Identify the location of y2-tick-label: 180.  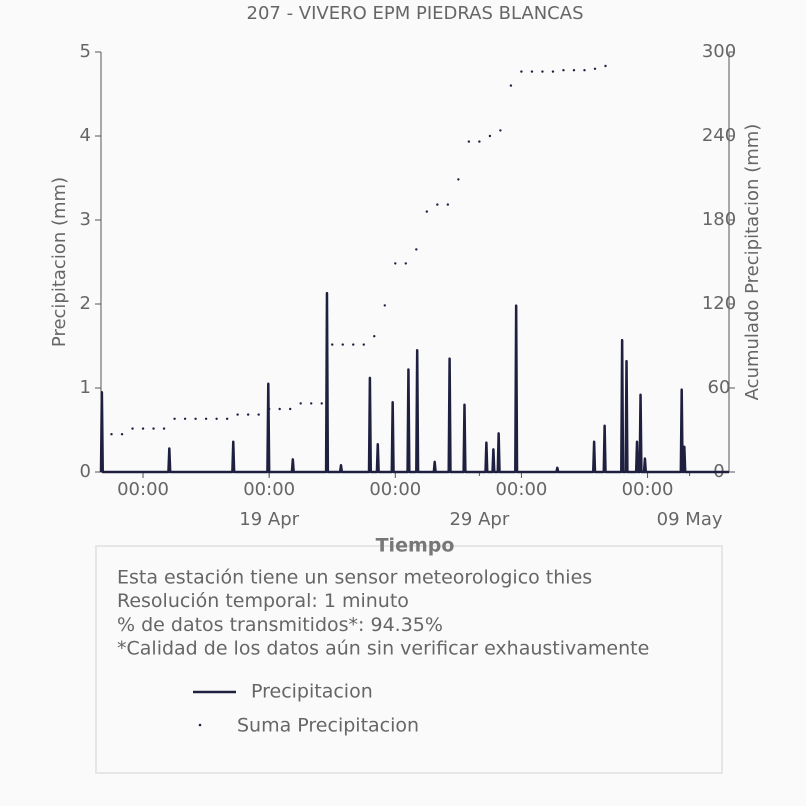
(719, 219).